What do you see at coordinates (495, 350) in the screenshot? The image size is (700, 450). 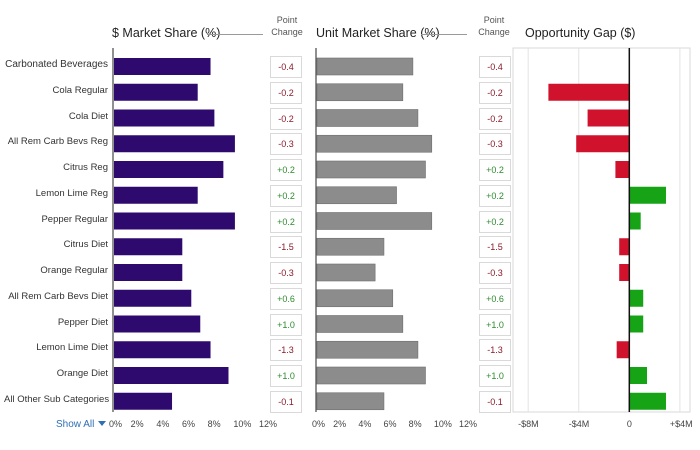 I see `unit-share-point-change: -1.3` at bounding box center [495, 350].